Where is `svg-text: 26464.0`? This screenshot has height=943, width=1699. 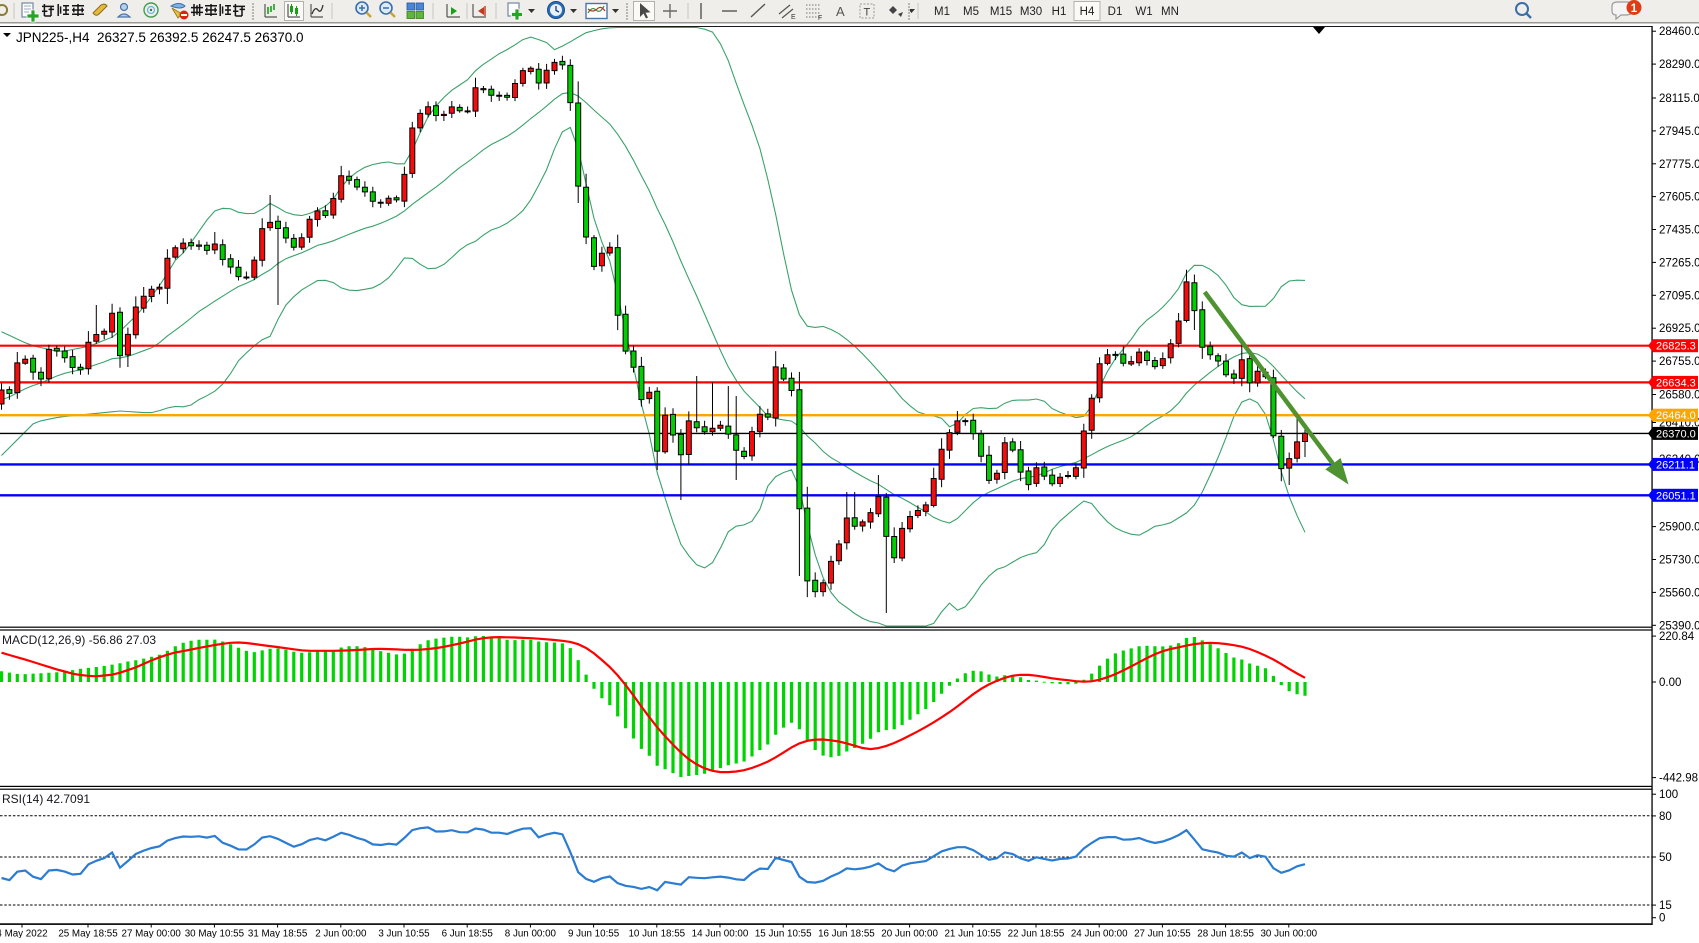
svg-text: 26464.0 is located at coordinates (1676, 416).